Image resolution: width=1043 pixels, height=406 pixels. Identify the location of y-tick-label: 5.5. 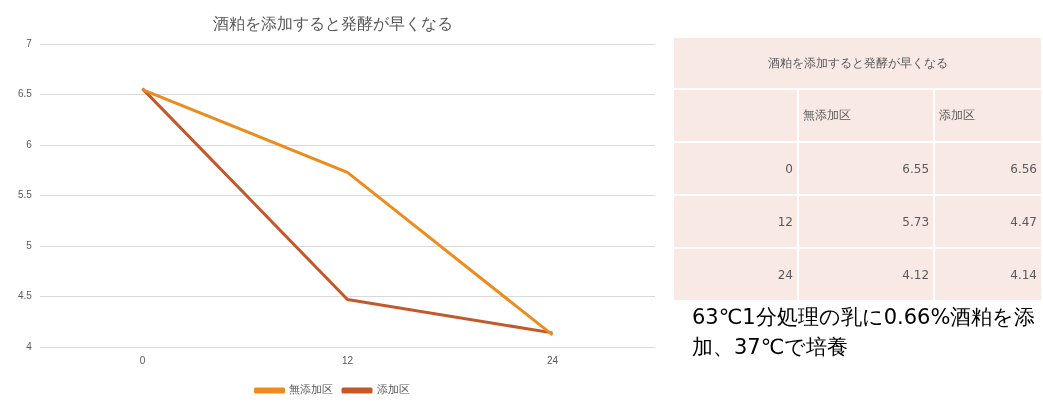
(25, 195).